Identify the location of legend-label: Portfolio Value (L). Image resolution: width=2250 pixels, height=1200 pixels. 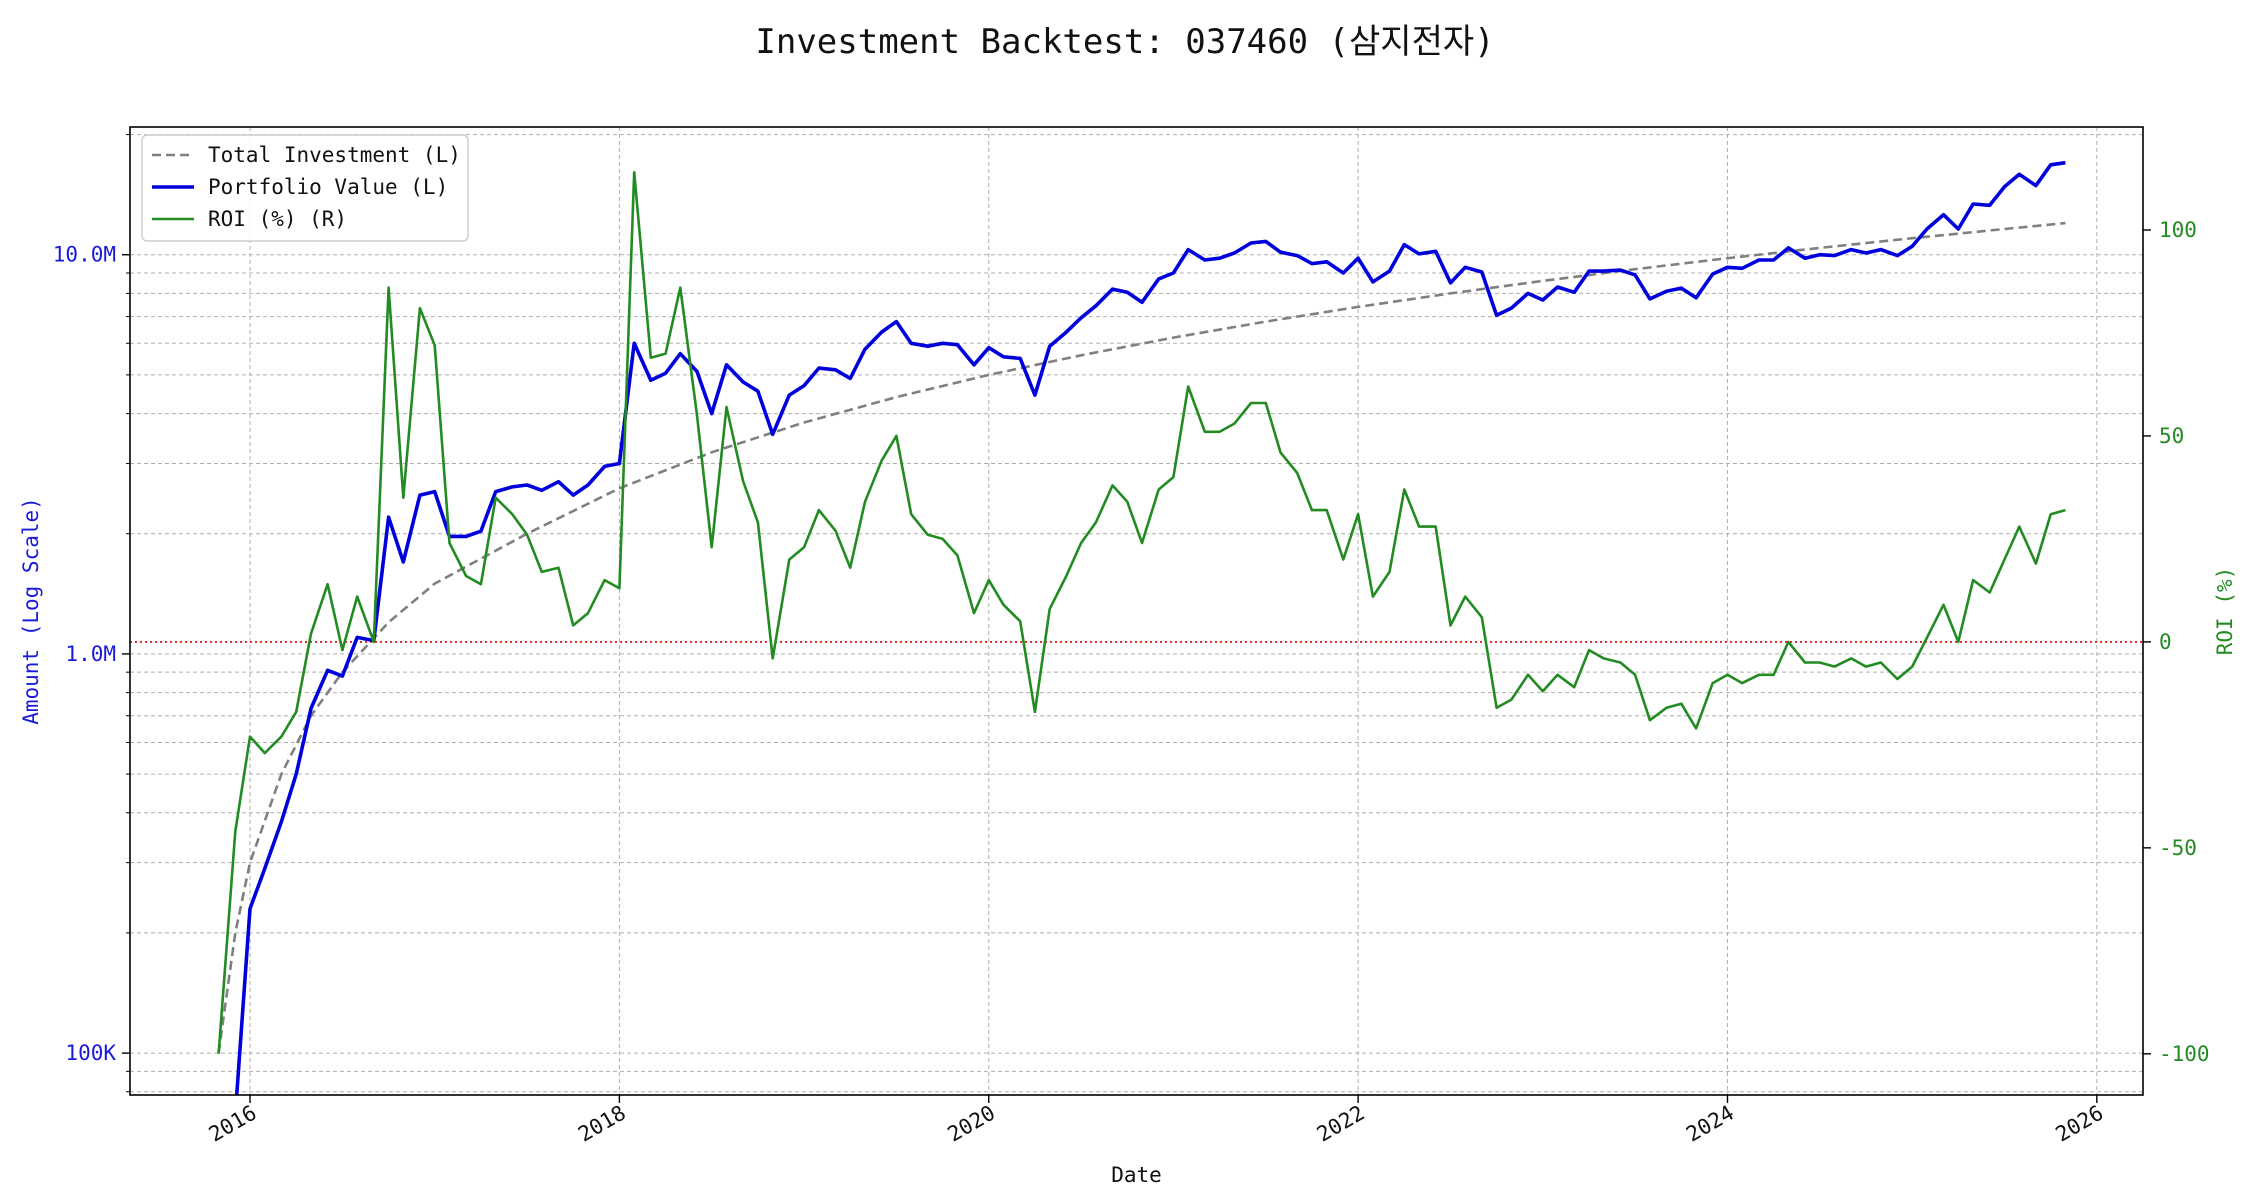
(328, 187).